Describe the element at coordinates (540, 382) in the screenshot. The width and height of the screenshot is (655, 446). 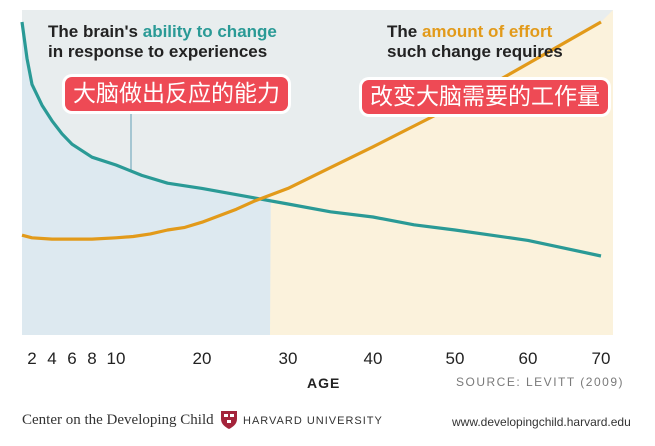
I see `source-note: SOURCE: LEVITT (2009)` at that location.